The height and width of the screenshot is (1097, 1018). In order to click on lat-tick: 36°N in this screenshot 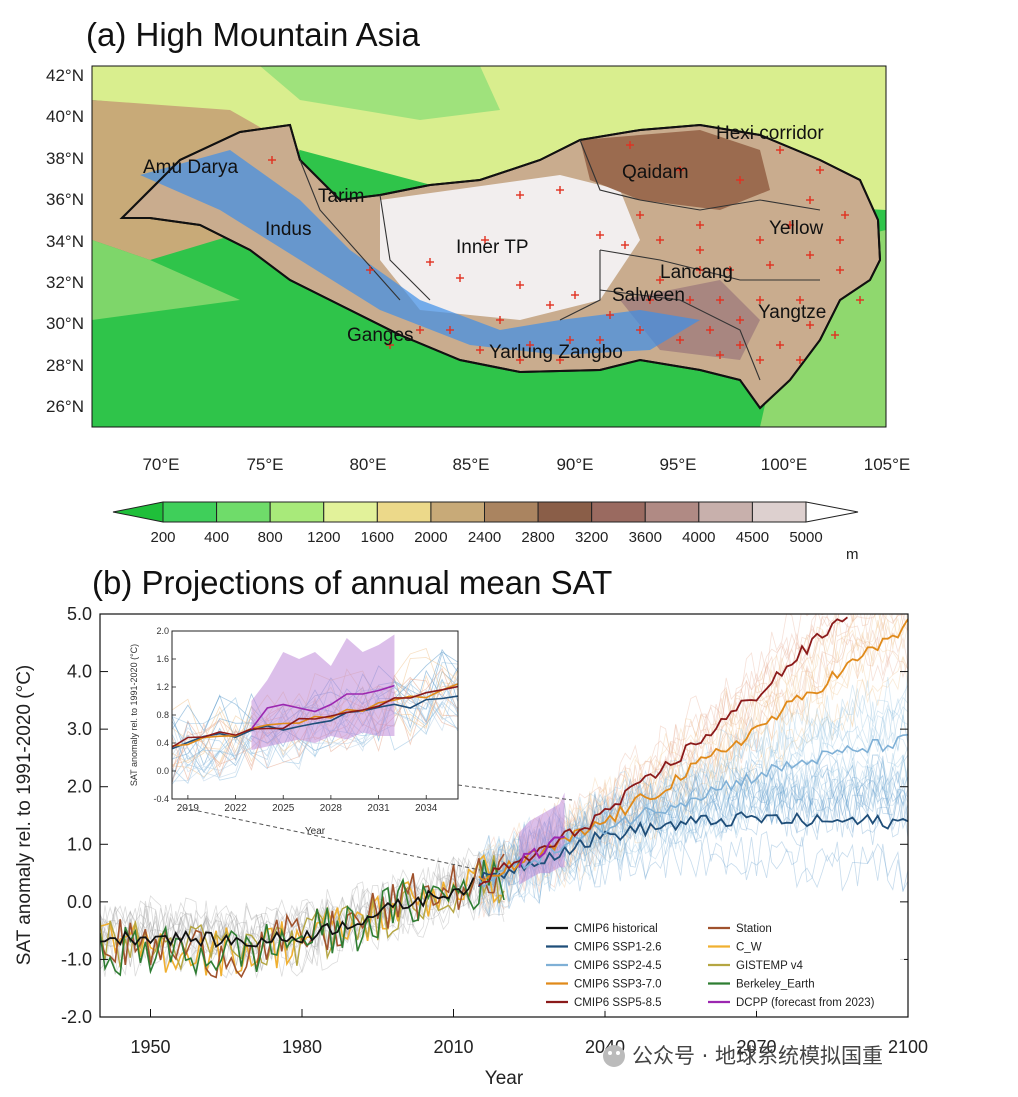, I will do `click(65, 199)`.